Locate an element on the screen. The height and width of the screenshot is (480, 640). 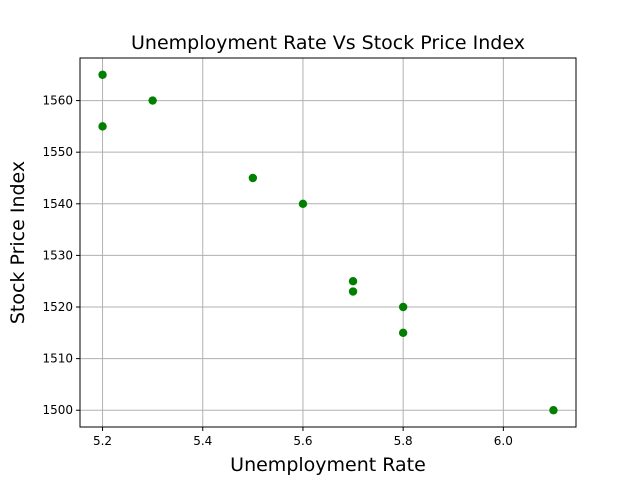
x-tick-label: 5.2 is located at coordinates (102, 441).